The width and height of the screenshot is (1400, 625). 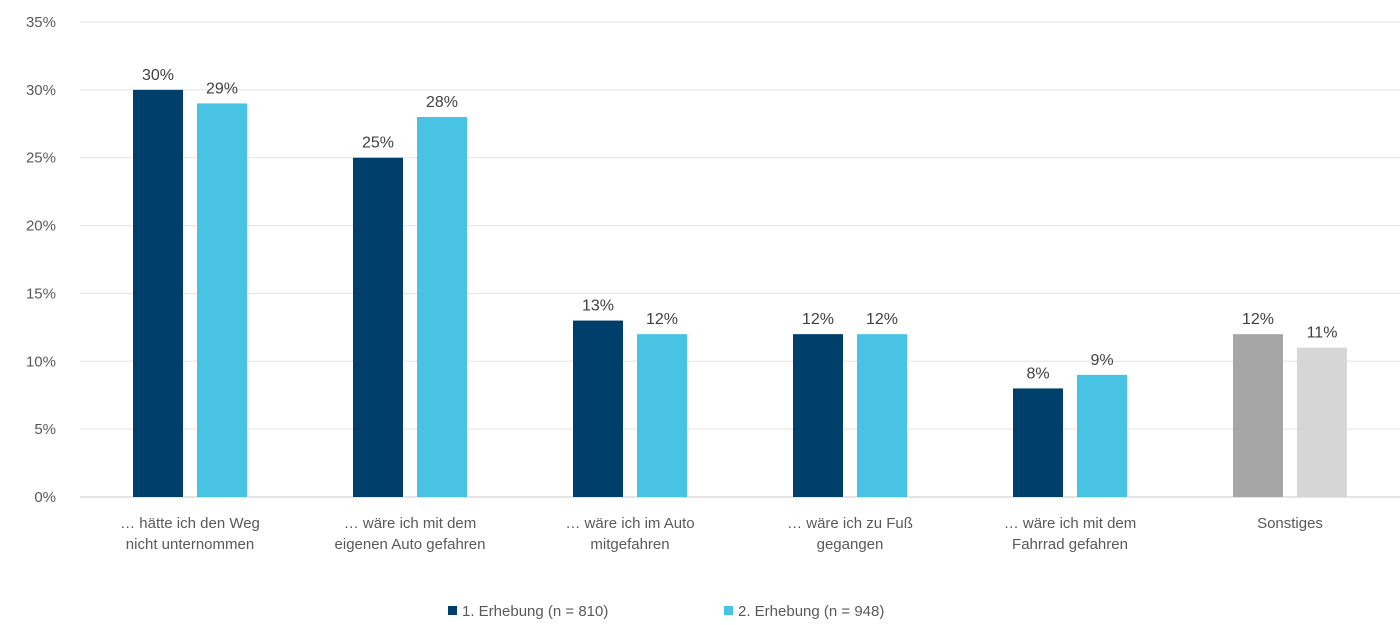 What do you see at coordinates (41, 90) in the screenshot?
I see `y-tick-label: 30%` at bounding box center [41, 90].